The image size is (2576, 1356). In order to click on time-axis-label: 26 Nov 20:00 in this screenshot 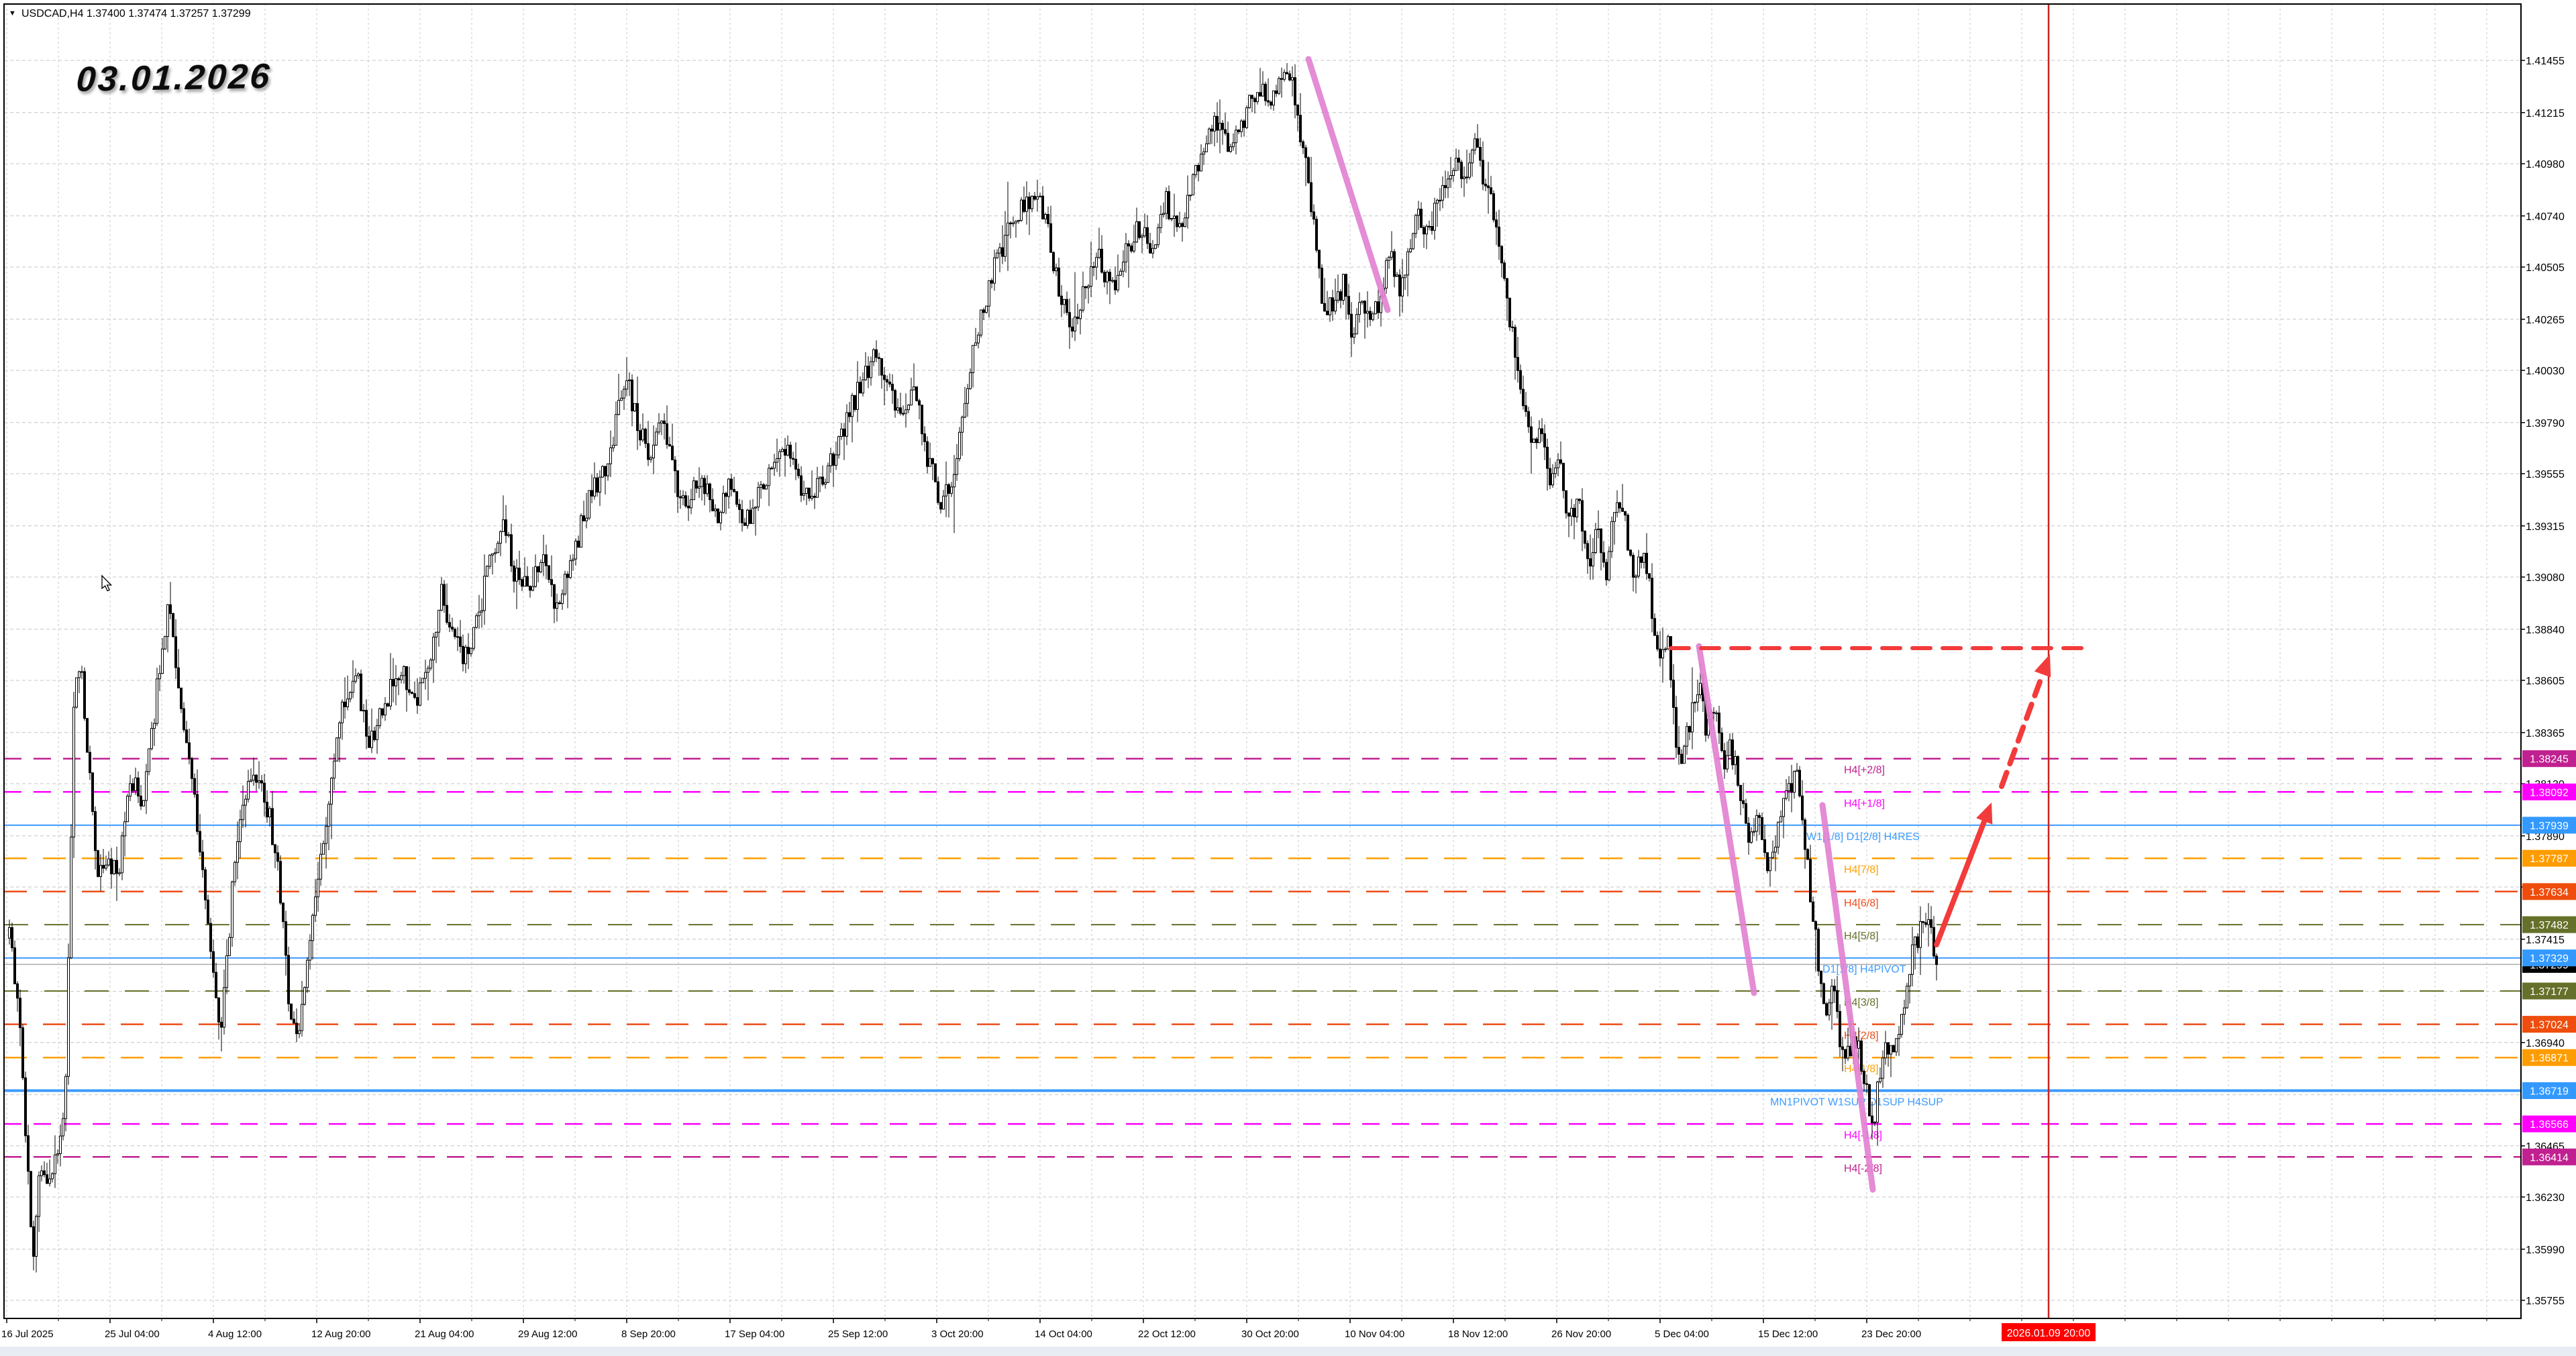, I will do `click(1581, 1334)`.